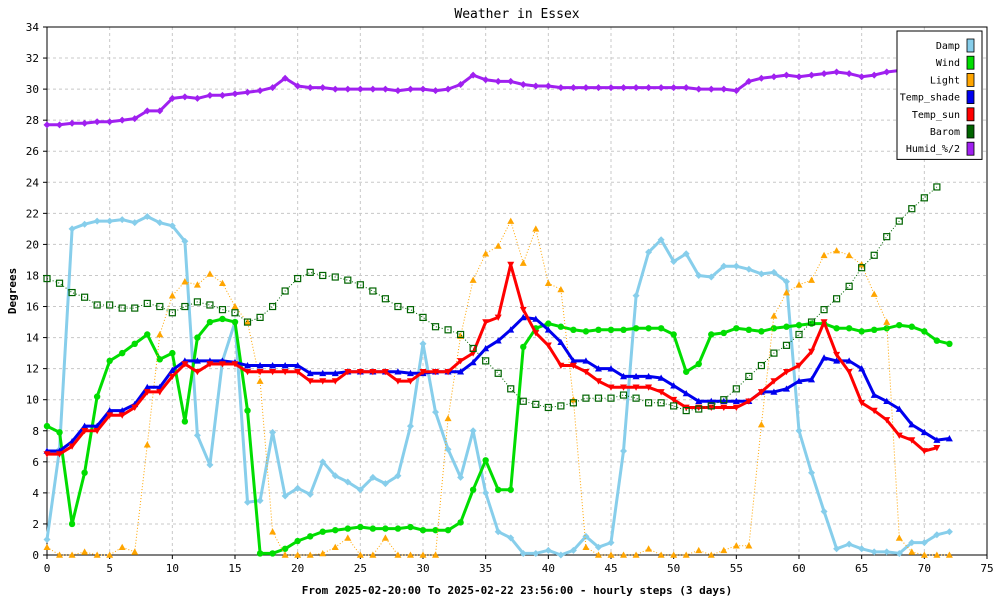 This screenshot has width=1000, height=600. What do you see at coordinates (485, 568) in the screenshot?
I see `x-tick-label: 35` at bounding box center [485, 568].